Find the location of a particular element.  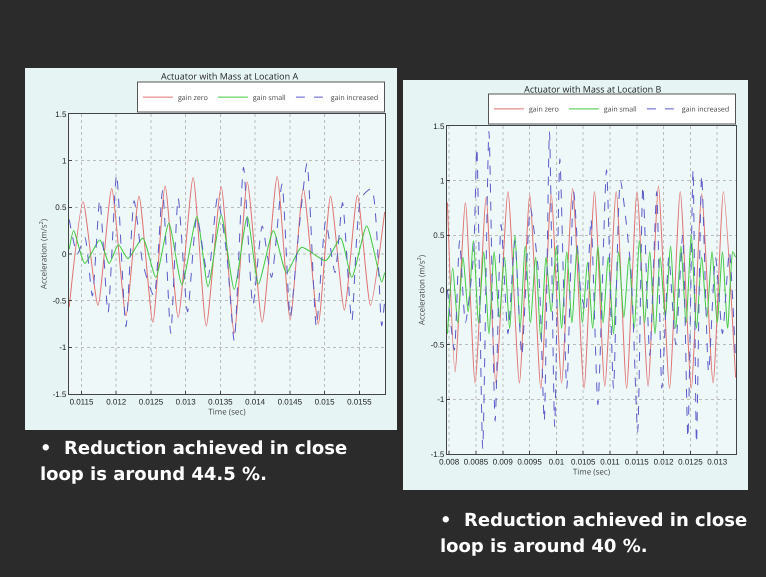

x-tick-label: 0.014 is located at coordinates (255, 402).